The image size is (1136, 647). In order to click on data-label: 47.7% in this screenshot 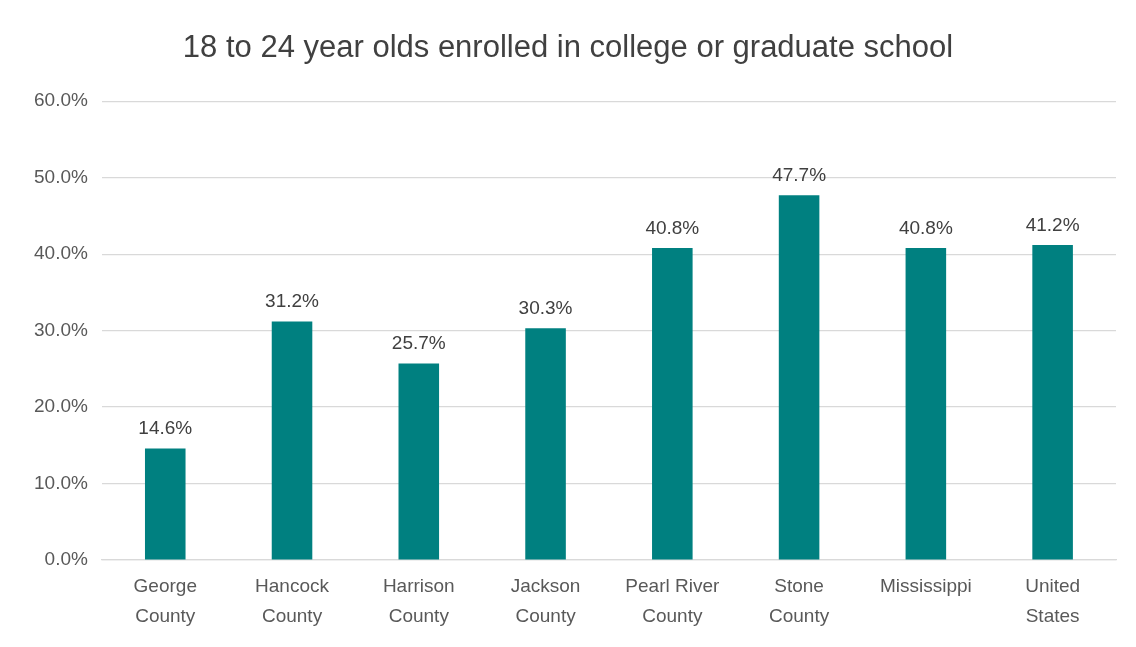, I will do `click(799, 175)`.